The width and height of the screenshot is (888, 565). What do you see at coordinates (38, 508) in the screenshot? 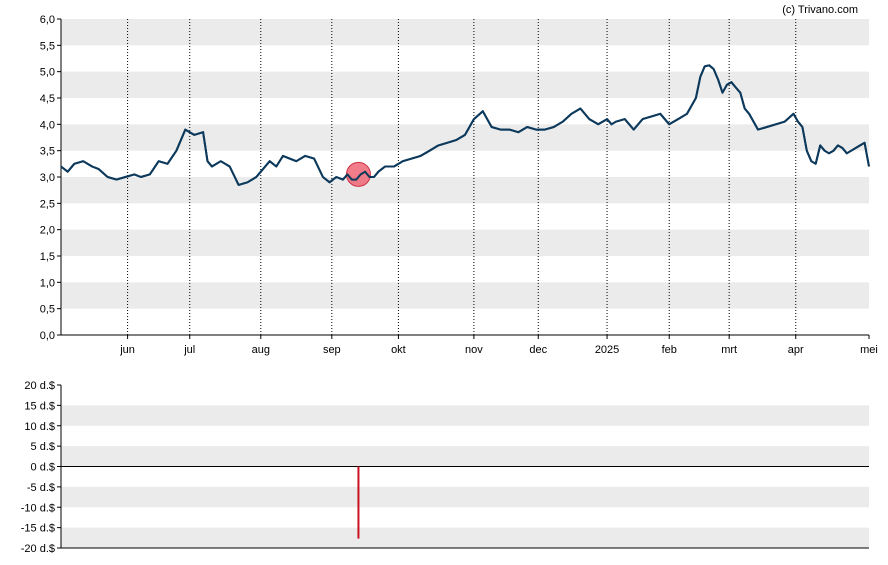
I see `y-tick-label: -10 d.$` at bounding box center [38, 508].